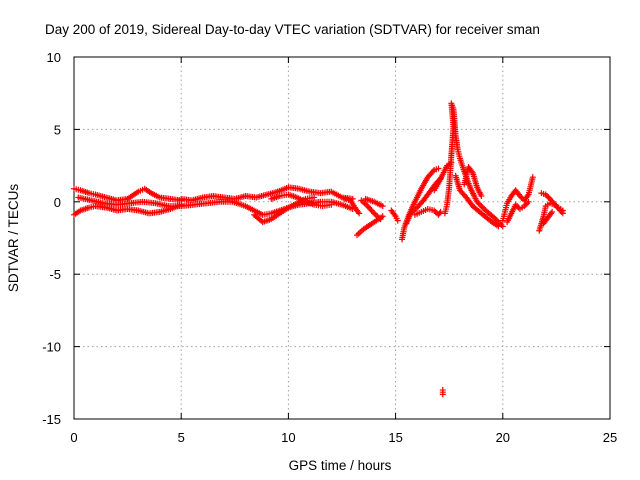 The width and height of the screenshot is (640, 480). I want to click on y-tick-label: -5, so click(55, 274).